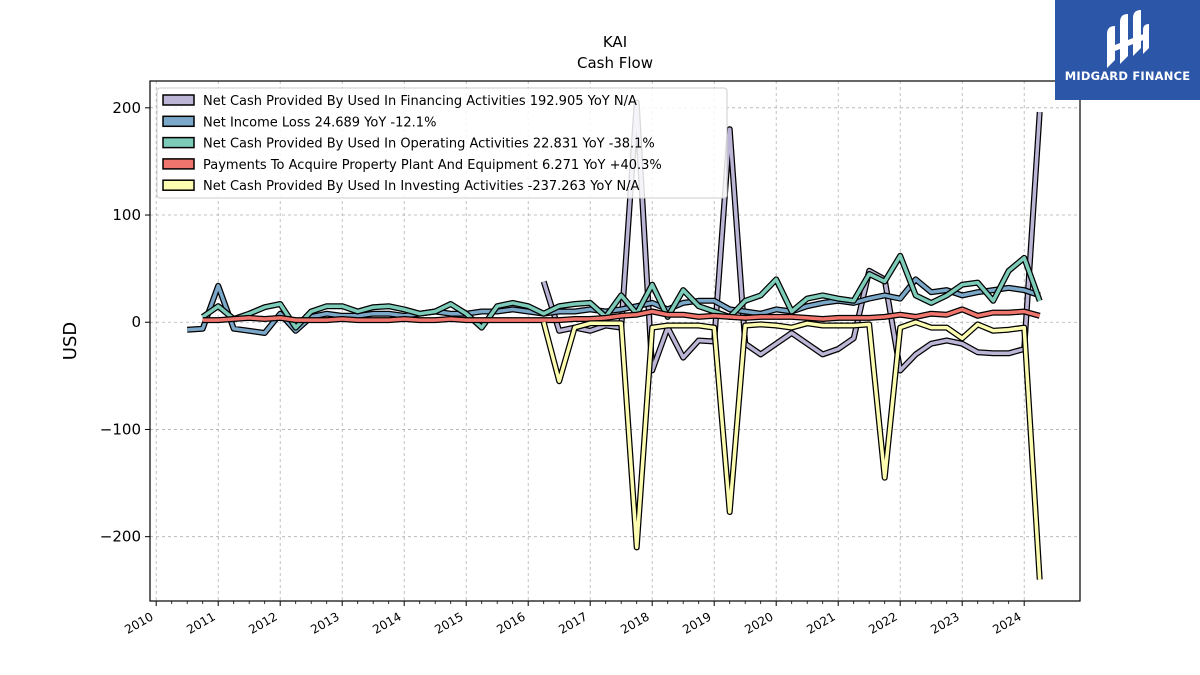 The height and width of the screenshot is (675, 1200). Describe the element at coordinates (882, 622) in the screenshot. I see `x-tick-label: 2022` at that location.